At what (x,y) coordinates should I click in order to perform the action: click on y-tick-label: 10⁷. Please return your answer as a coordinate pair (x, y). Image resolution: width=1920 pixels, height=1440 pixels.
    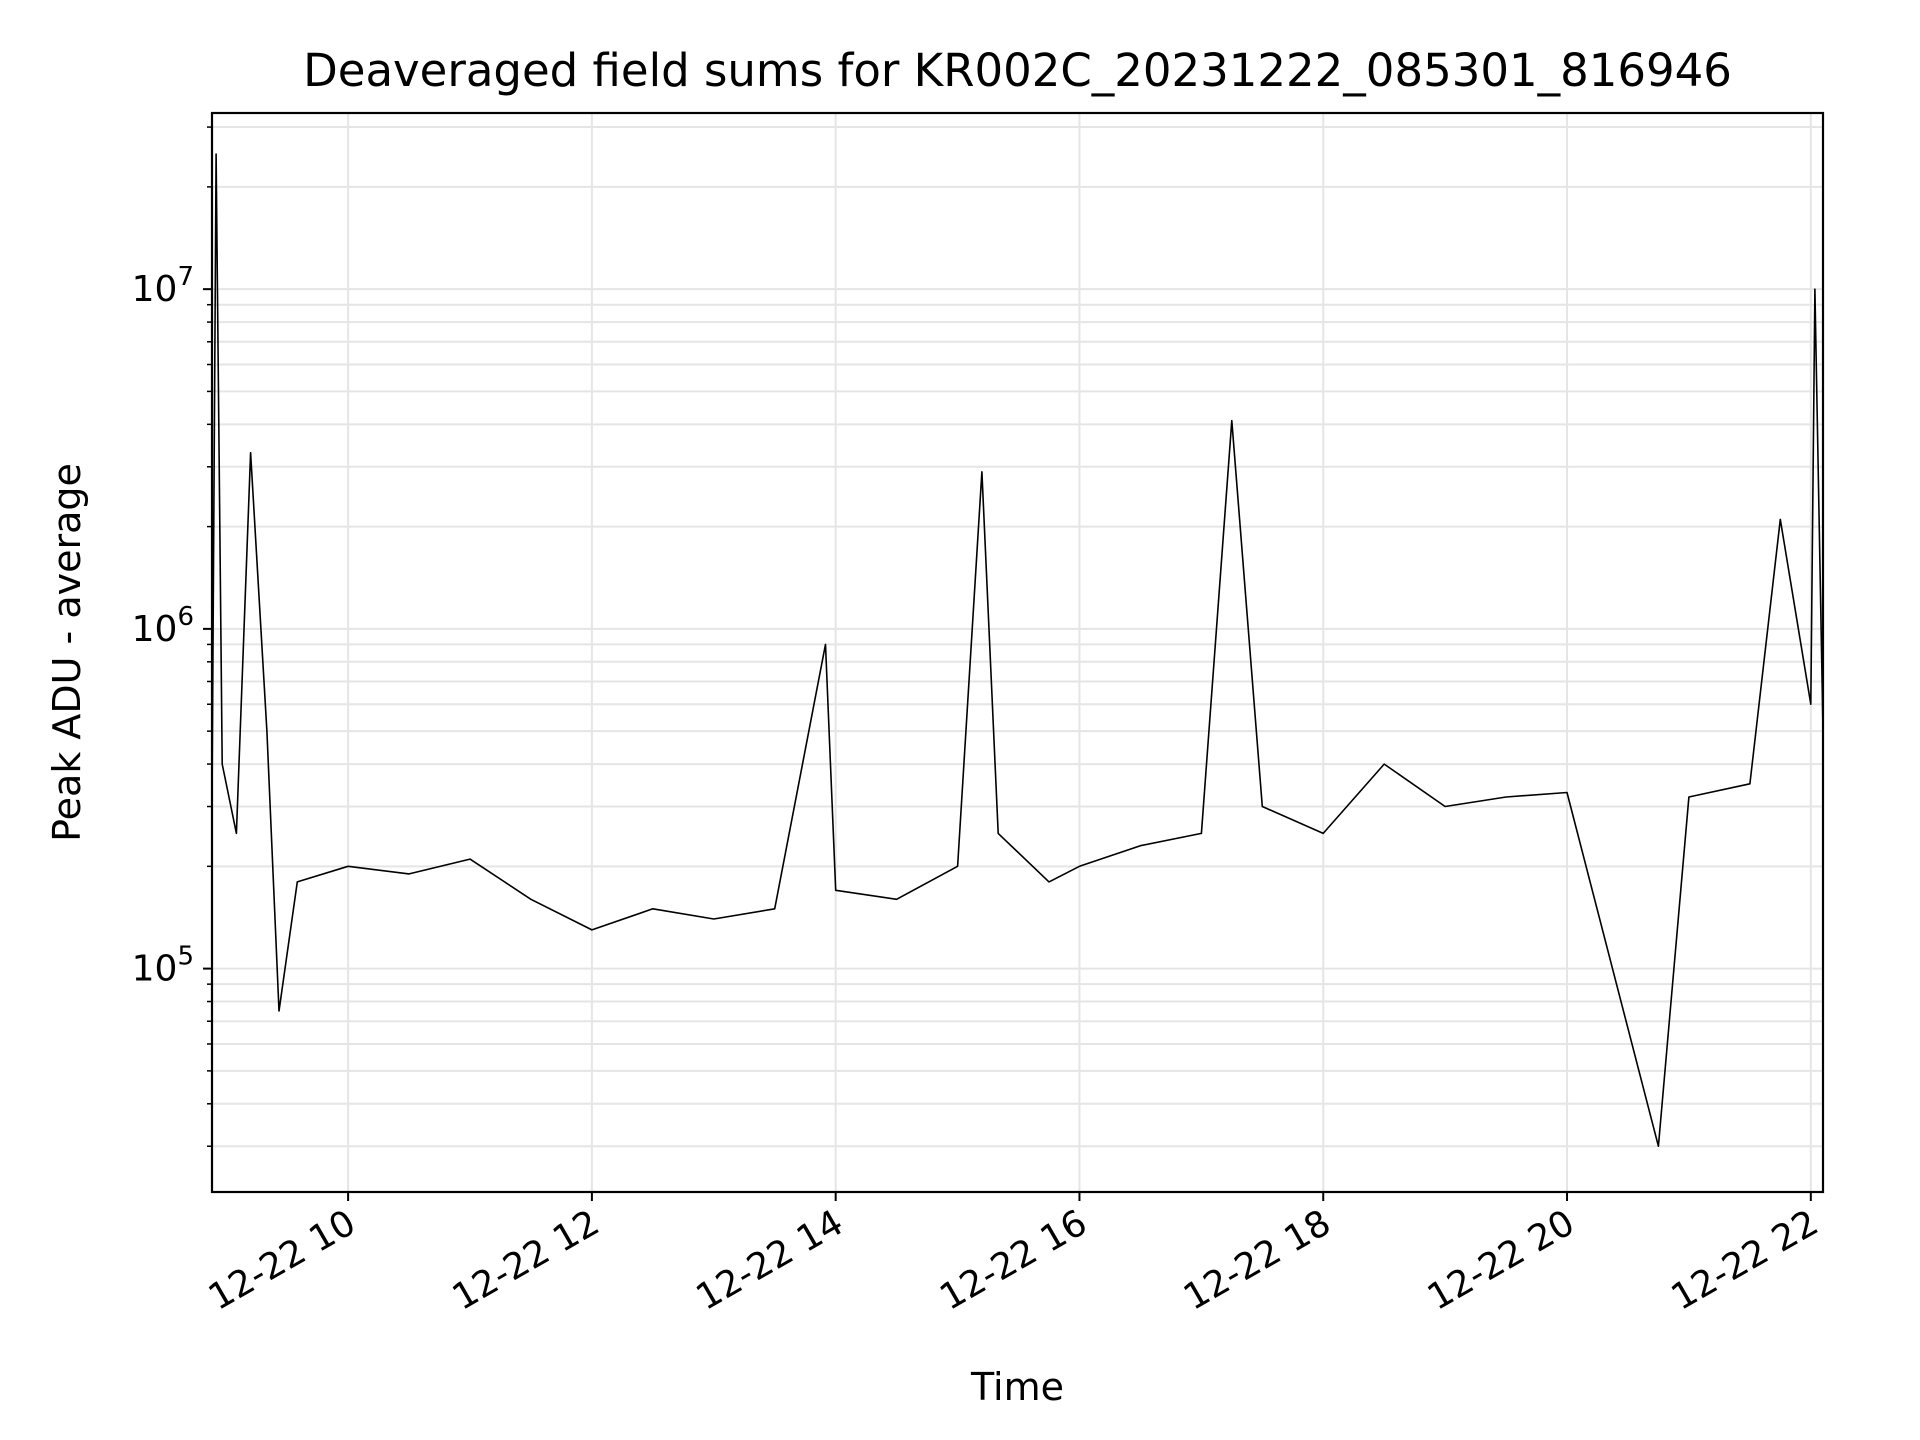
    Looking at the image, I should click on (163, 286).